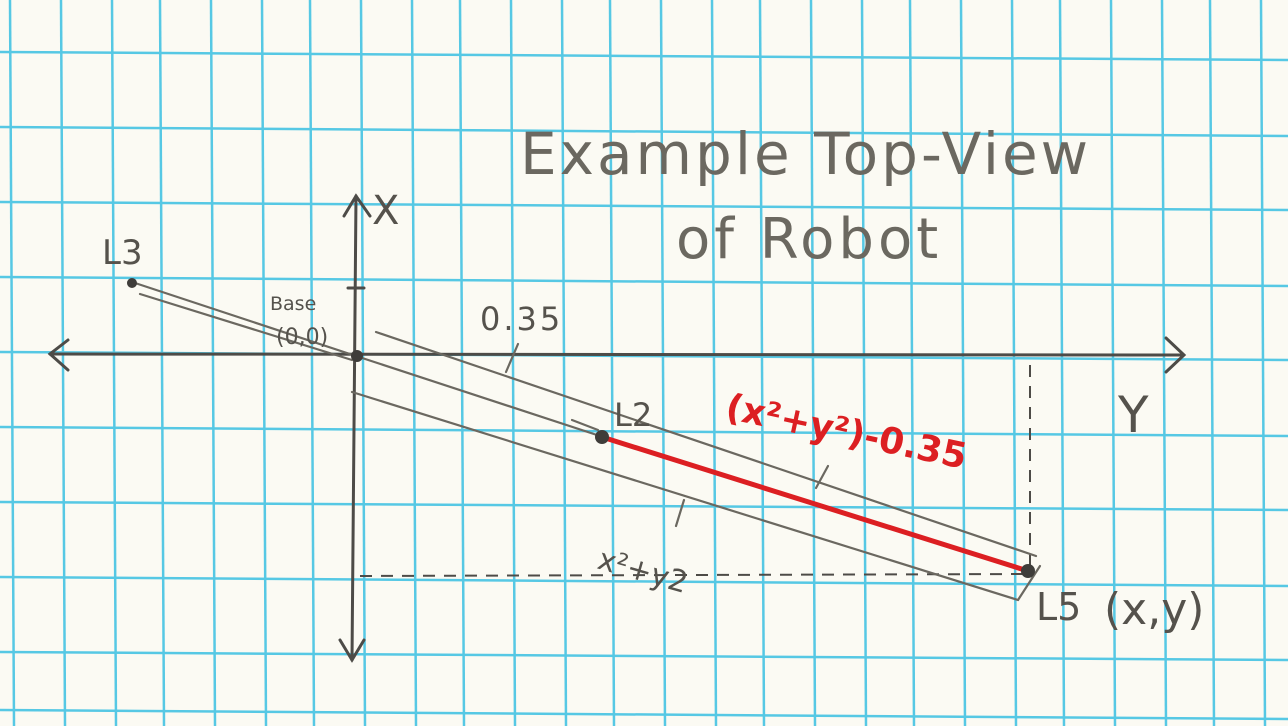 The height and width of the screenshot is (726, 1288). I want to click on x-axis-vertical-line, so click(354, 428).